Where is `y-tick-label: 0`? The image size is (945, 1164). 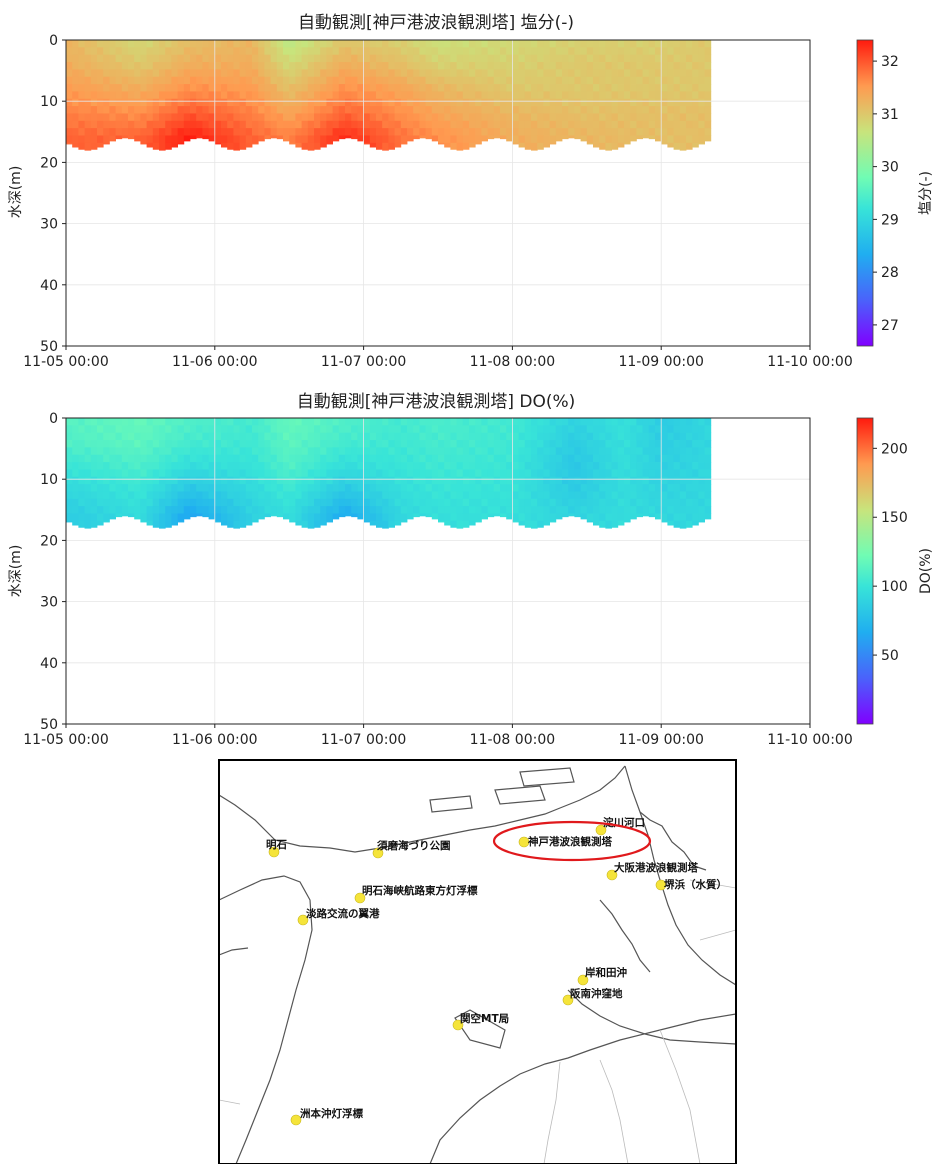
y-tick-label: 0 is located at coordinates (53, 41).